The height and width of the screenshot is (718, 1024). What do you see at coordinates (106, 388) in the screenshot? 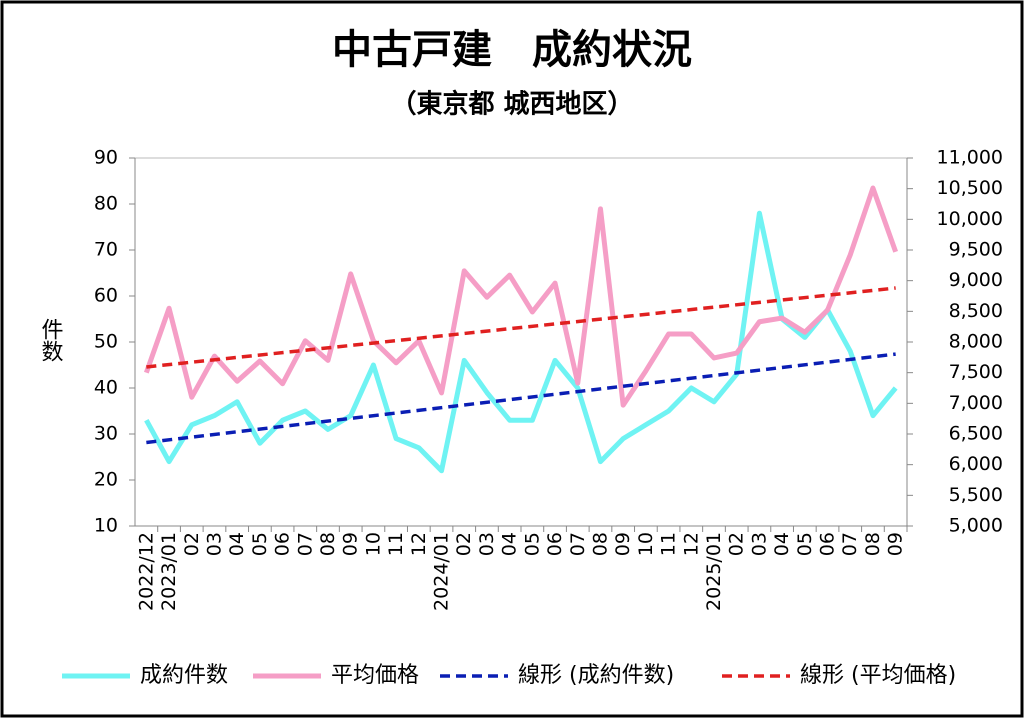
I see `y-tick-label: 40` at bounding box center [106, 388].